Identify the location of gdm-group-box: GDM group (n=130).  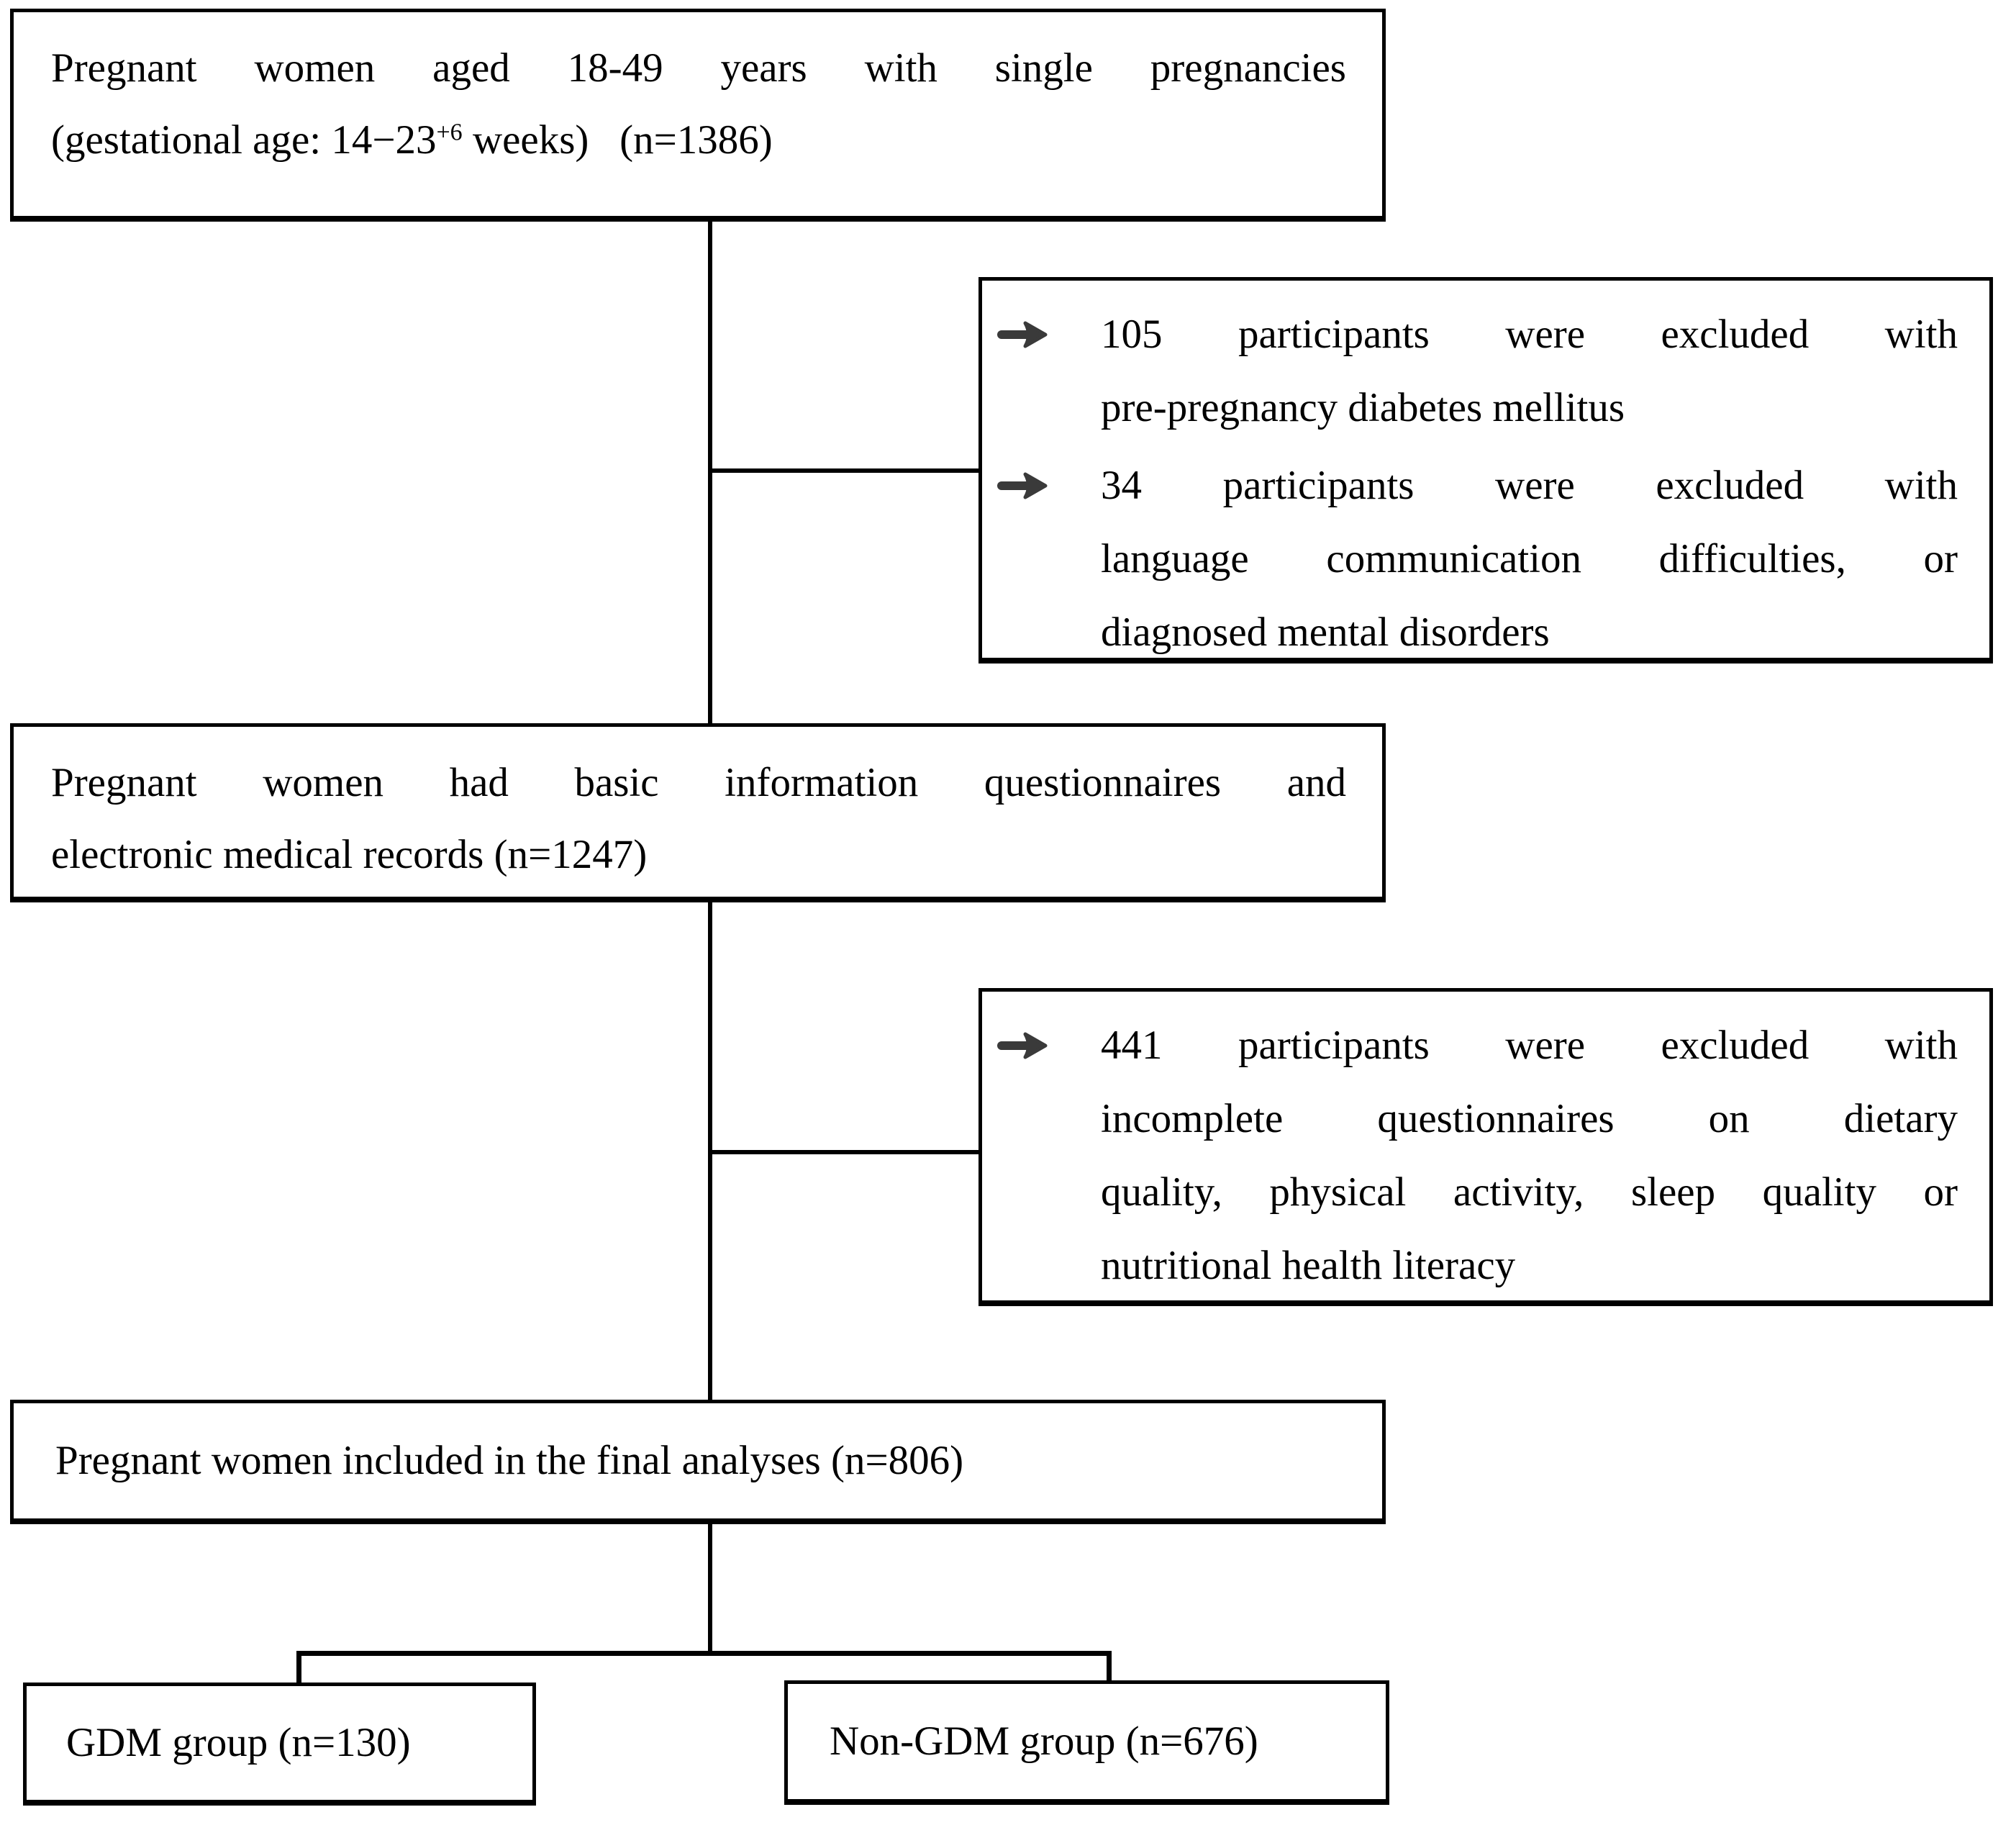
(279, 1744).